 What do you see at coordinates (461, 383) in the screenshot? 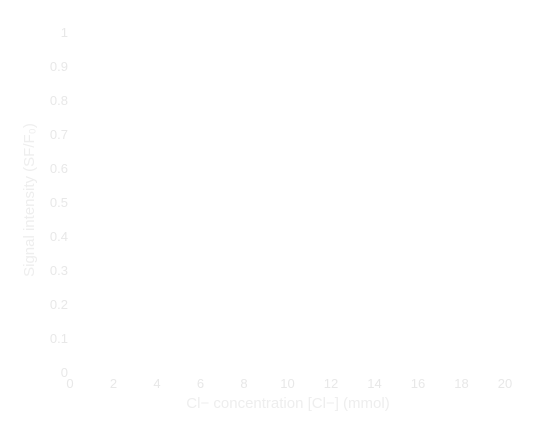
I see `x-tick-label: 18` at bounding box center [461, 383].